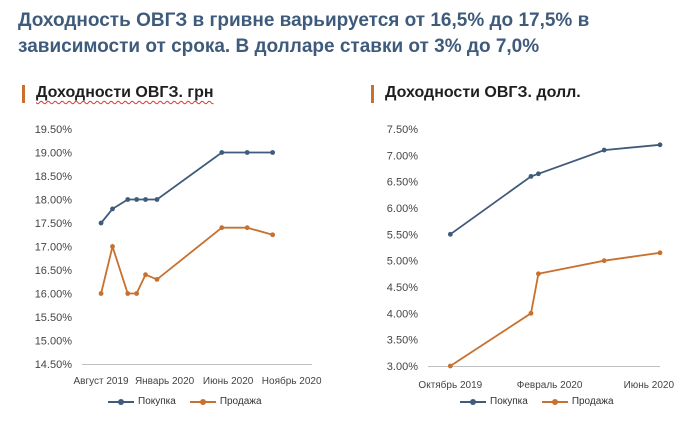 Image resolution: width=694 pixels, height=421 pixels. What do you see at coordinates (54, 342) in the screenshot?
I see `uah-y-tick-label: 15.00%` at bounding box center [54, 342].